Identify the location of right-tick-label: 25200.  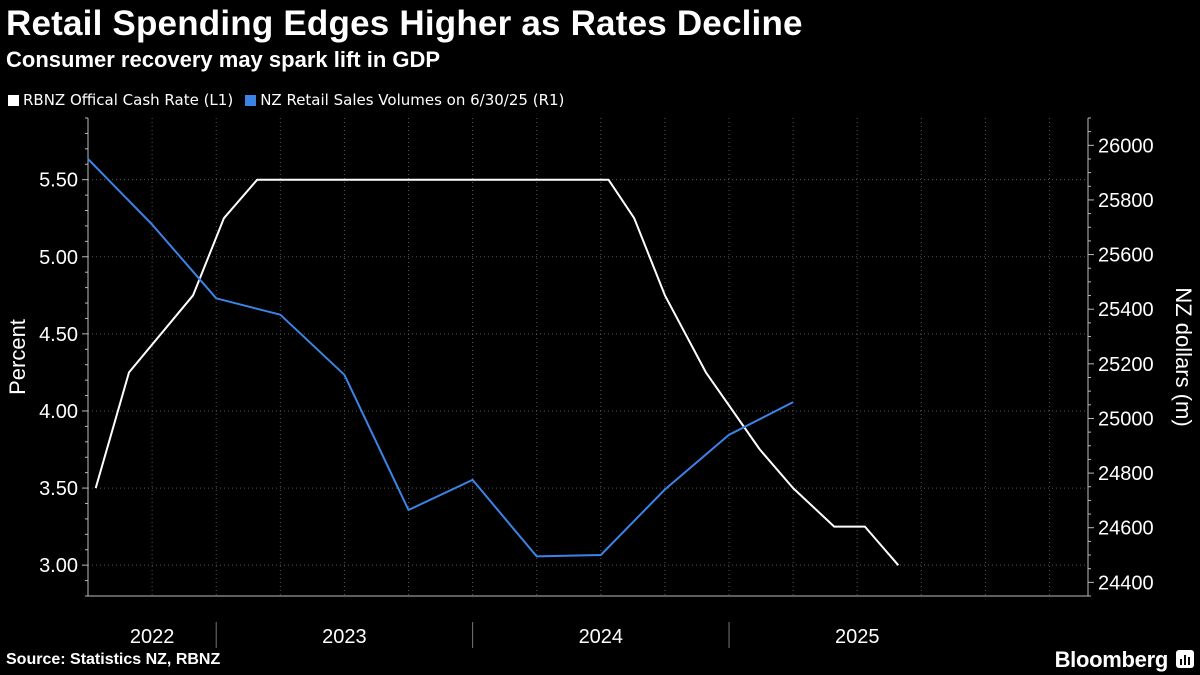
(1126, 365).